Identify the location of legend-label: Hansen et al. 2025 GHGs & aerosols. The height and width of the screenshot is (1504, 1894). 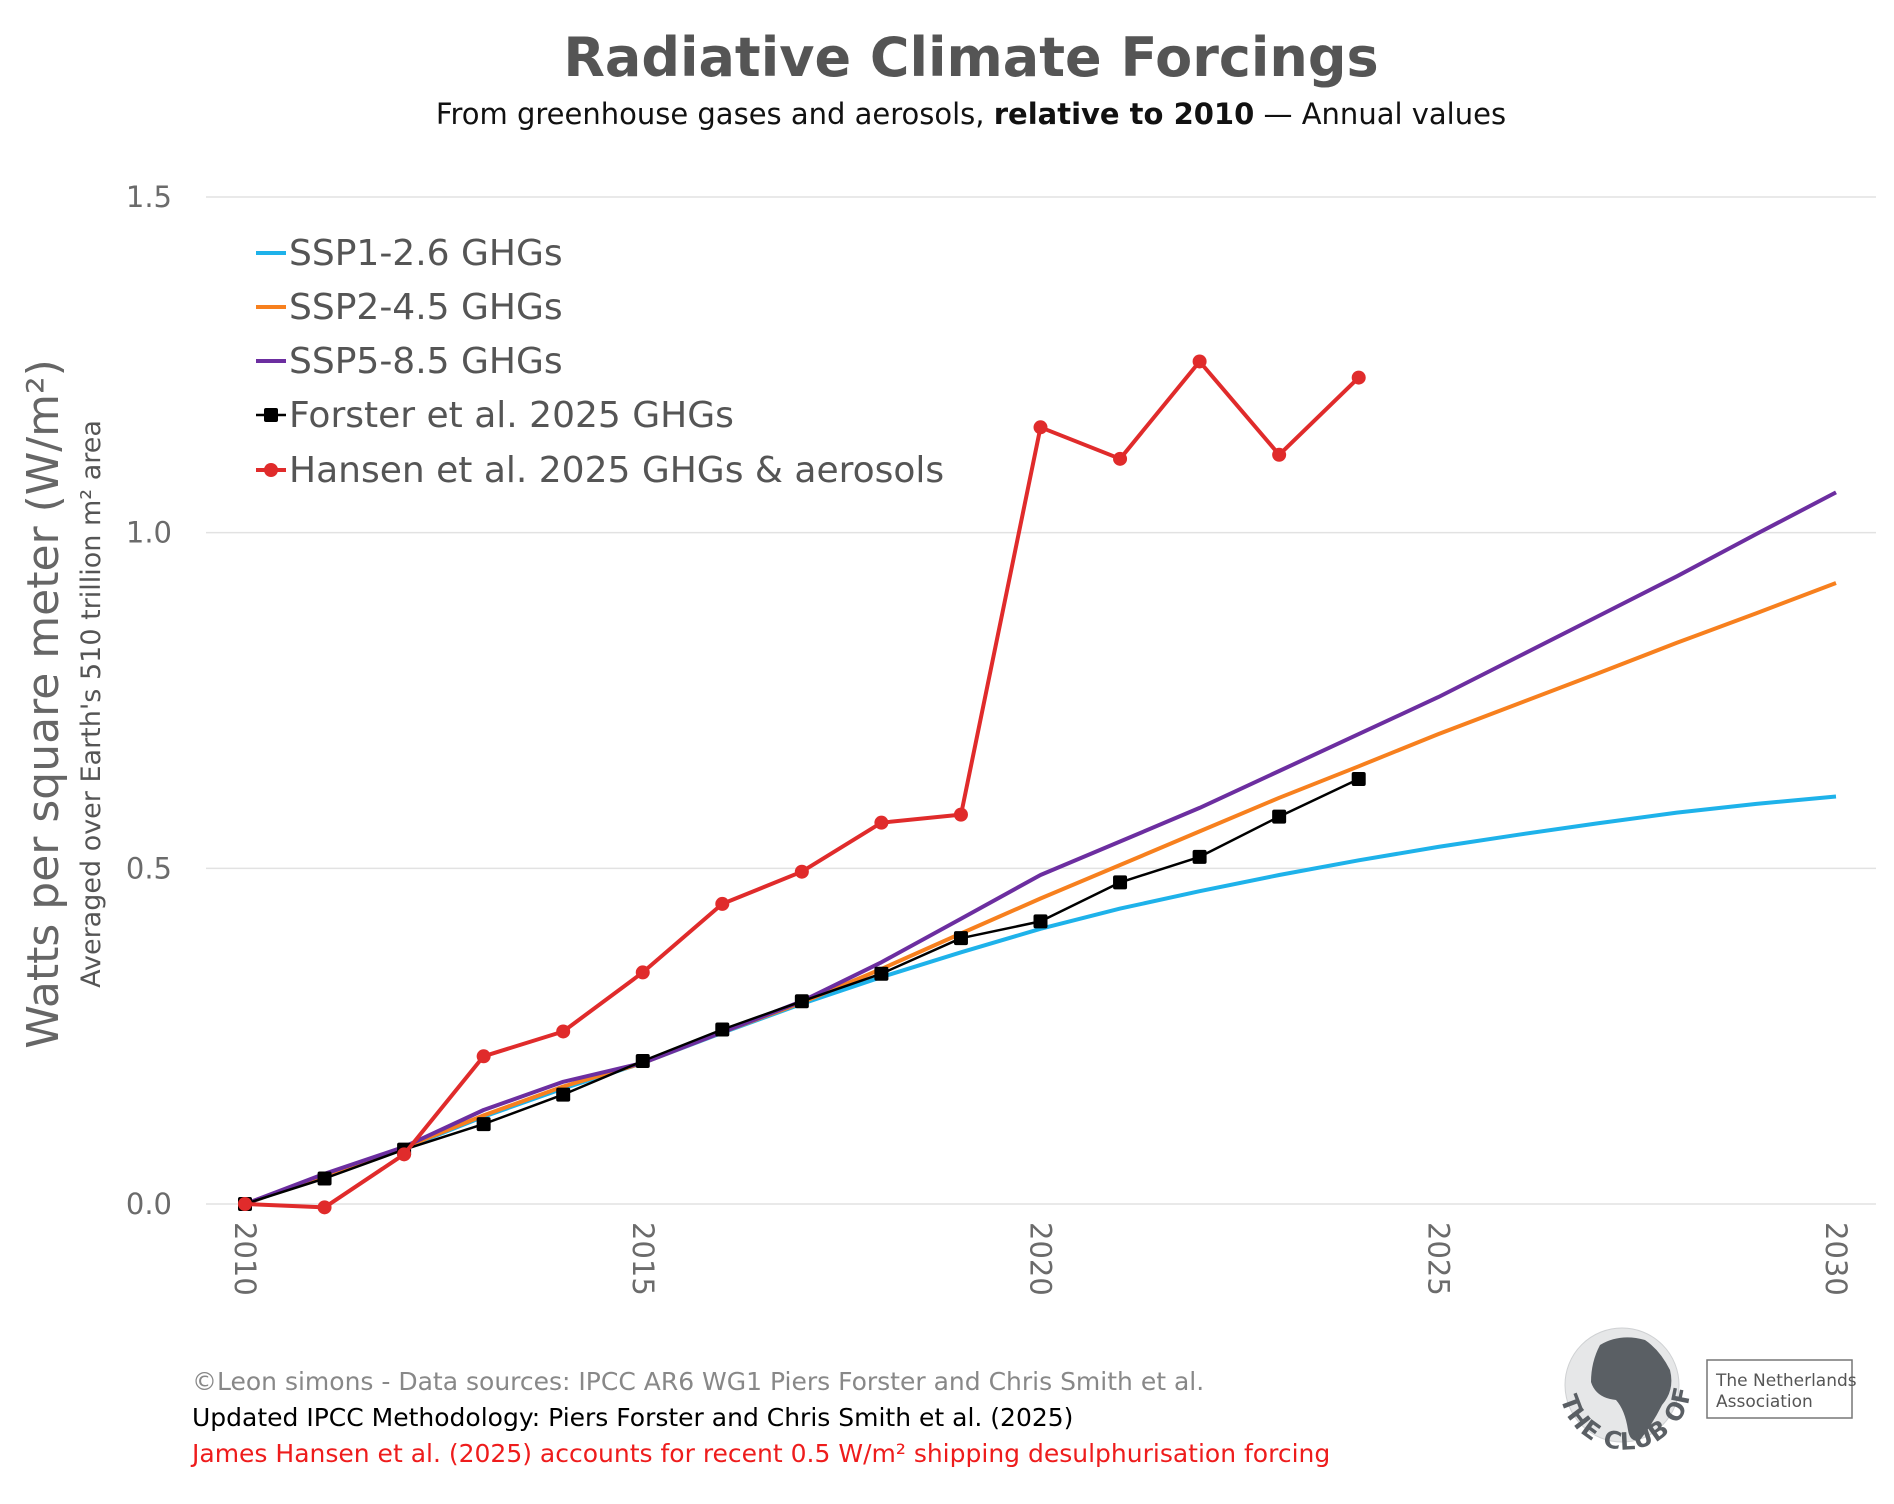
(616, 470).